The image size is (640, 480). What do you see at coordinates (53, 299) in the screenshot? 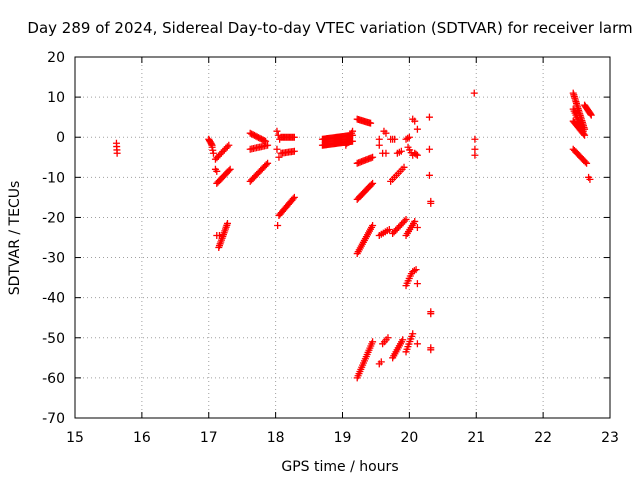
I see `y-tick-label: -40` at bounding box center [53, 299].